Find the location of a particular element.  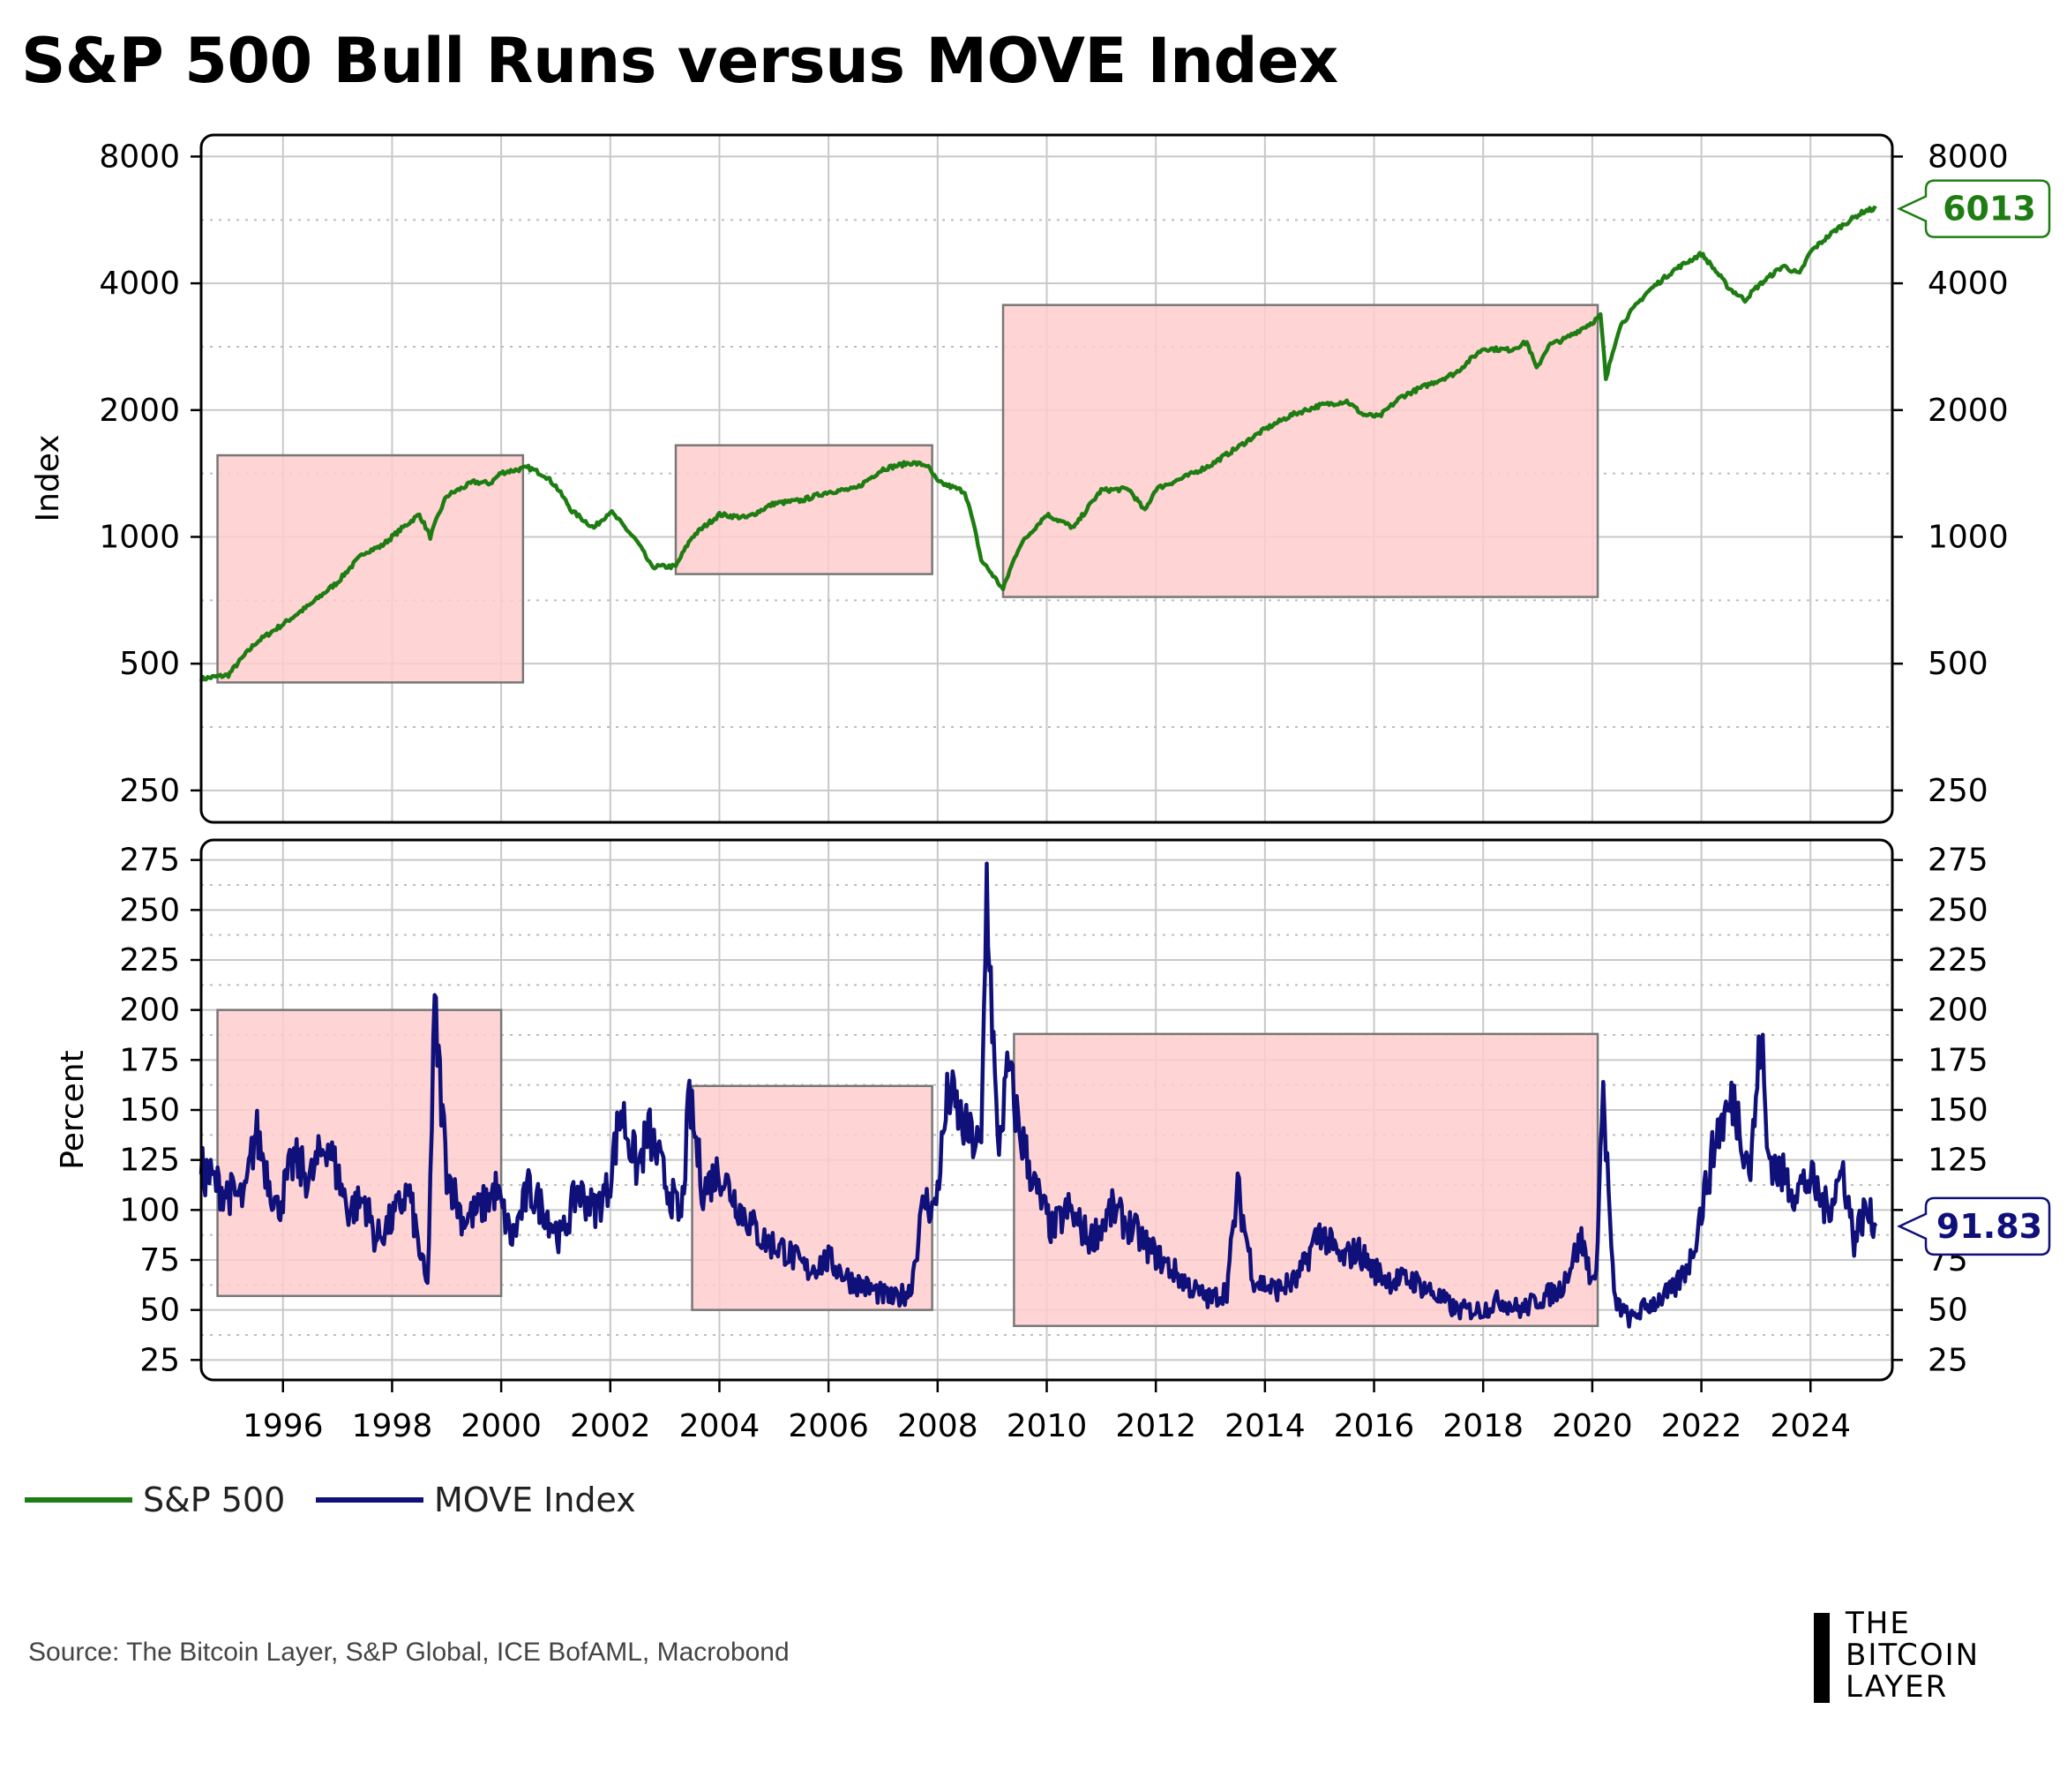

x-tick-label: 2020 is located at coordinates (1592, 1426).